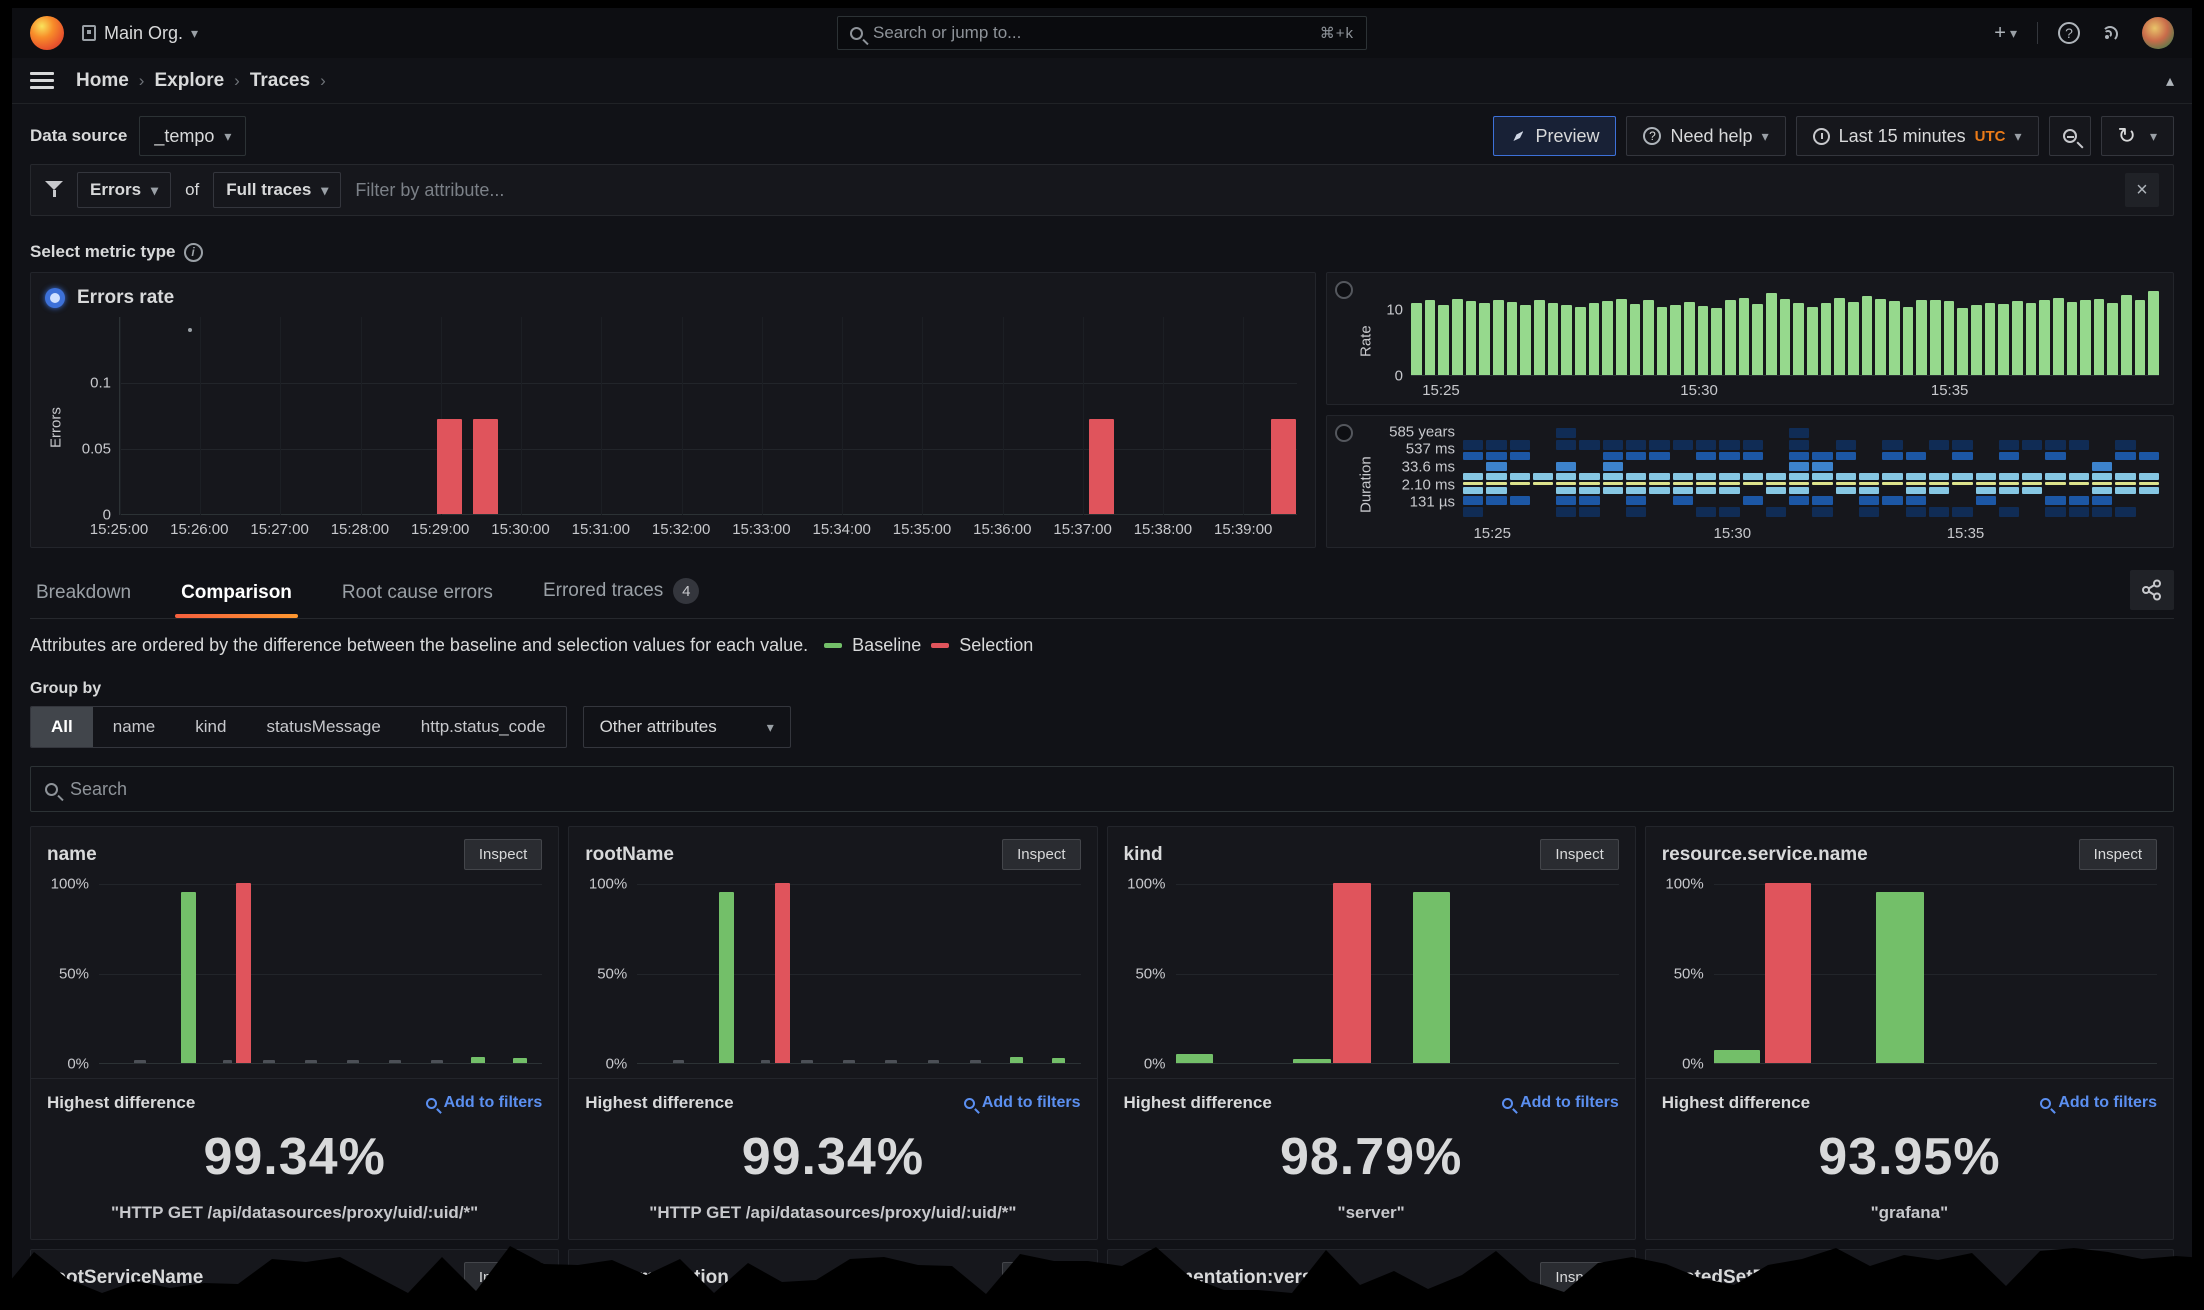 Image resolution: width=2204 pixels, height=1310 pixels. Describe the element at coordinates (93, 420) in the screenshot. I see `errors-y-ticks: 0 0.05 0.1` at that location.